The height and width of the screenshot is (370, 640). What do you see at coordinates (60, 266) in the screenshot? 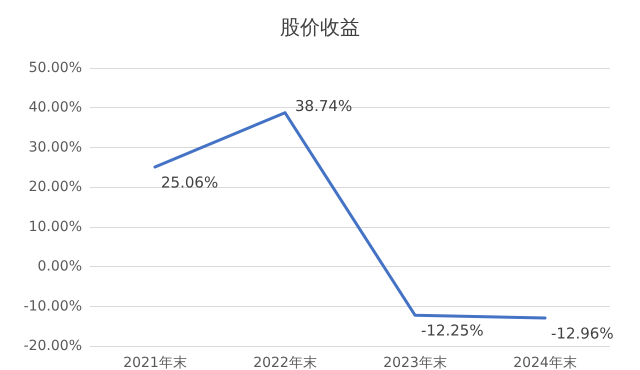
I see `y-tick-label: 0.00%` at bounding box center [60, 266].